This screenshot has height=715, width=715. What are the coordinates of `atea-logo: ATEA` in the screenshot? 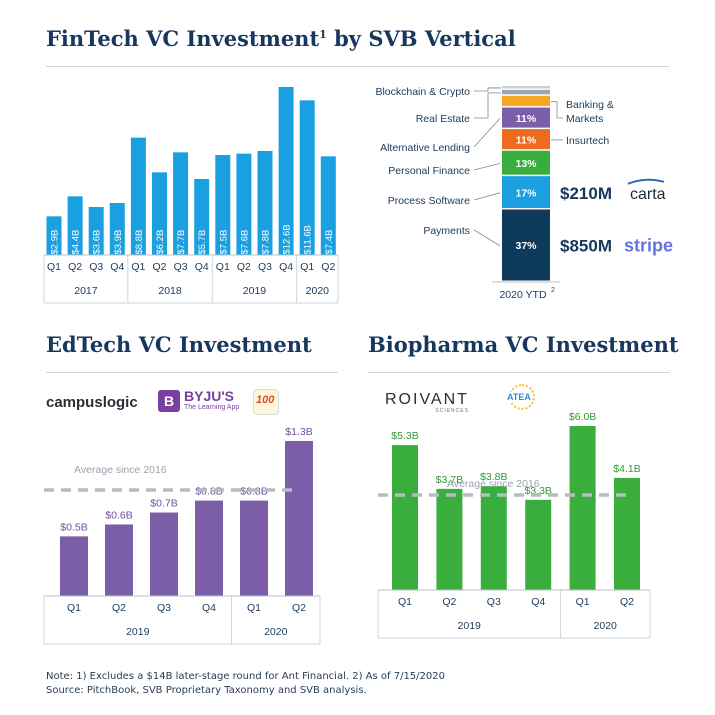 It's located at (520, 399).